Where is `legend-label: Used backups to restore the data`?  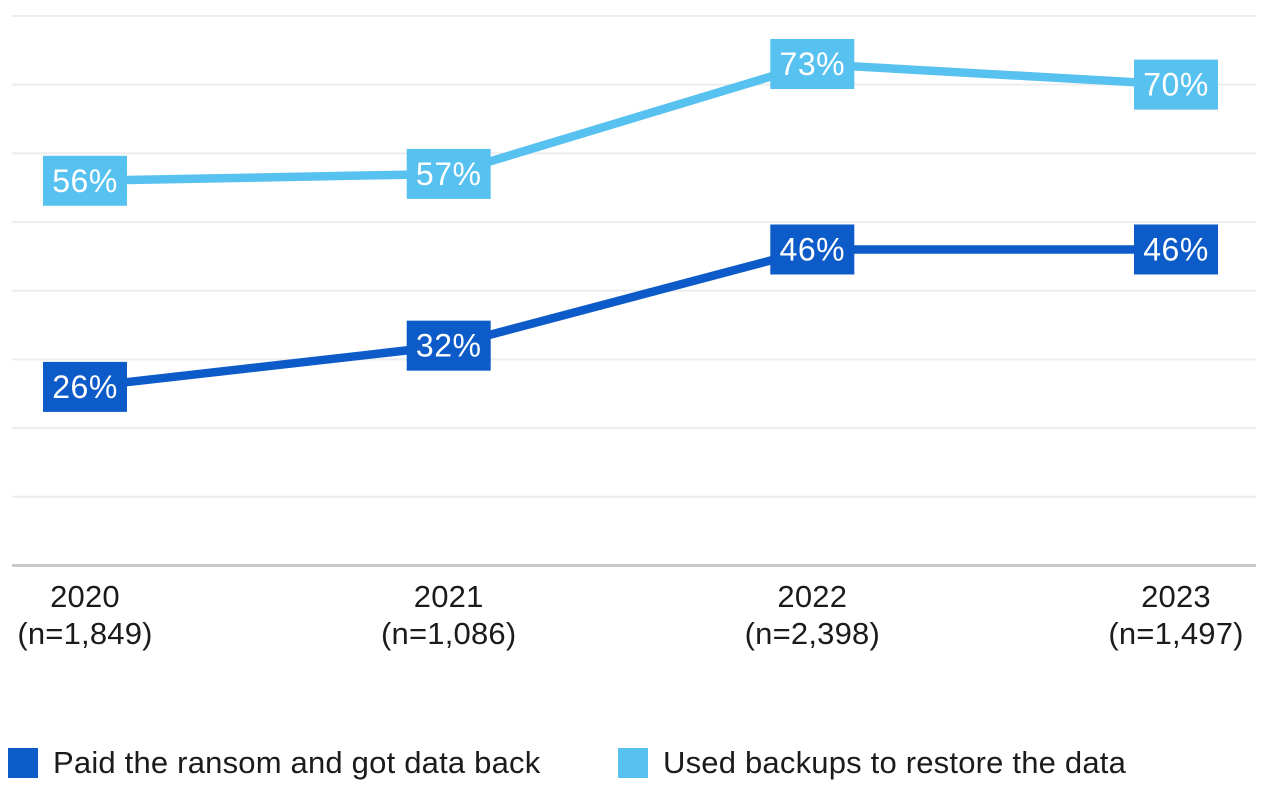 legend-label: Used backups to restore the data is located at coordinates (895, 762).